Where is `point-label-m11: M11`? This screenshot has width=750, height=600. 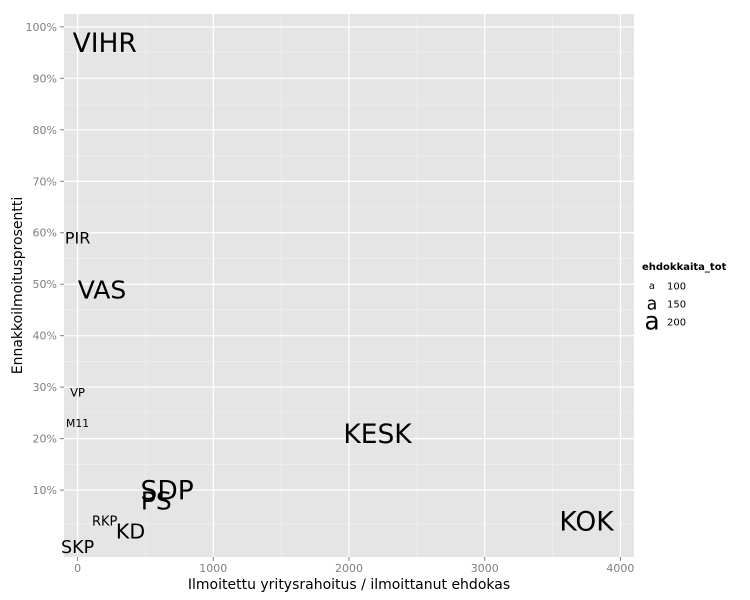 point-label-m11: M11 is located at coordinates (77, 423).